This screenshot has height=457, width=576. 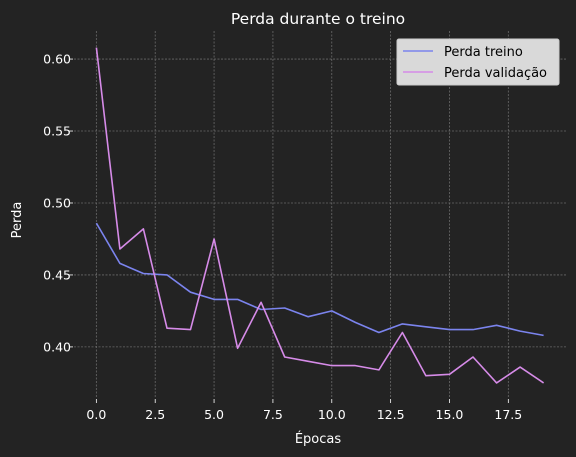 I want to click on x-axis-ticks: 0.0 2.5 5.0 7.5 10.0 12.5 15.0 17.5, so click(x=304, y=410).